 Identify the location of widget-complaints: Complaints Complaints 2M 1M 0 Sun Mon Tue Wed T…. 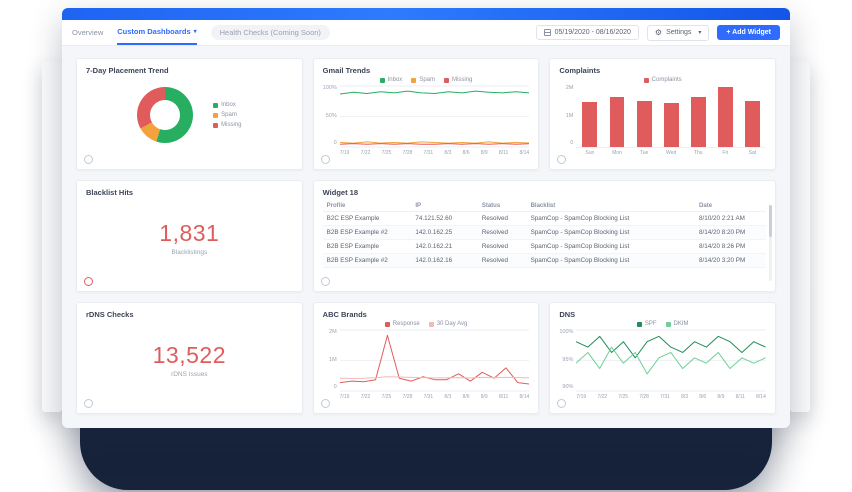
(662, 114).